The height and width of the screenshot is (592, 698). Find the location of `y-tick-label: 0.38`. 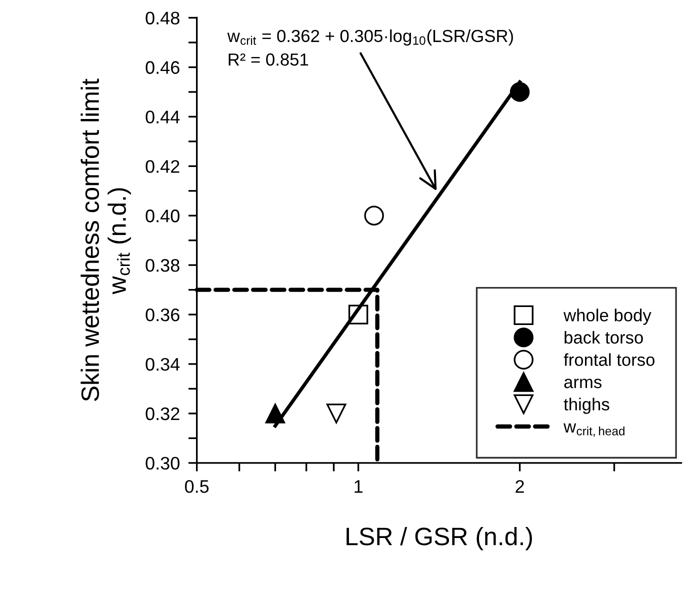

y-tick-label: 0.38 is located at coordinates (163, 265).